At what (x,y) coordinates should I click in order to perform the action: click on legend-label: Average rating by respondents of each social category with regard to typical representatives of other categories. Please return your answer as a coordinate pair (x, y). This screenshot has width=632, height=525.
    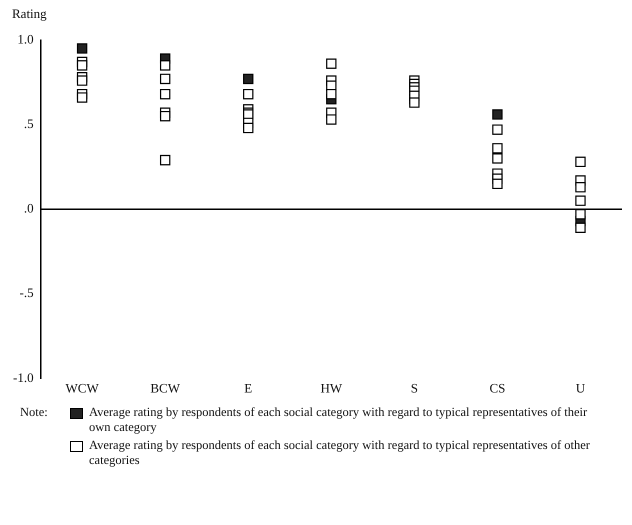
    Looking at the image, I should click on (340, 453).